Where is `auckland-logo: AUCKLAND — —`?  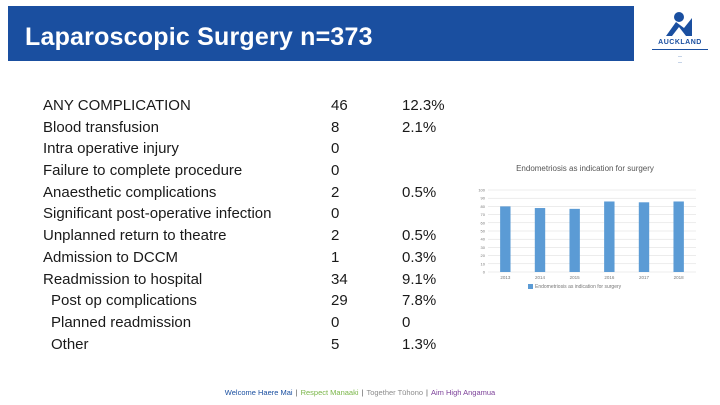
auckland-logo: AUCKLAND — — is located at coordinates (680, 37).